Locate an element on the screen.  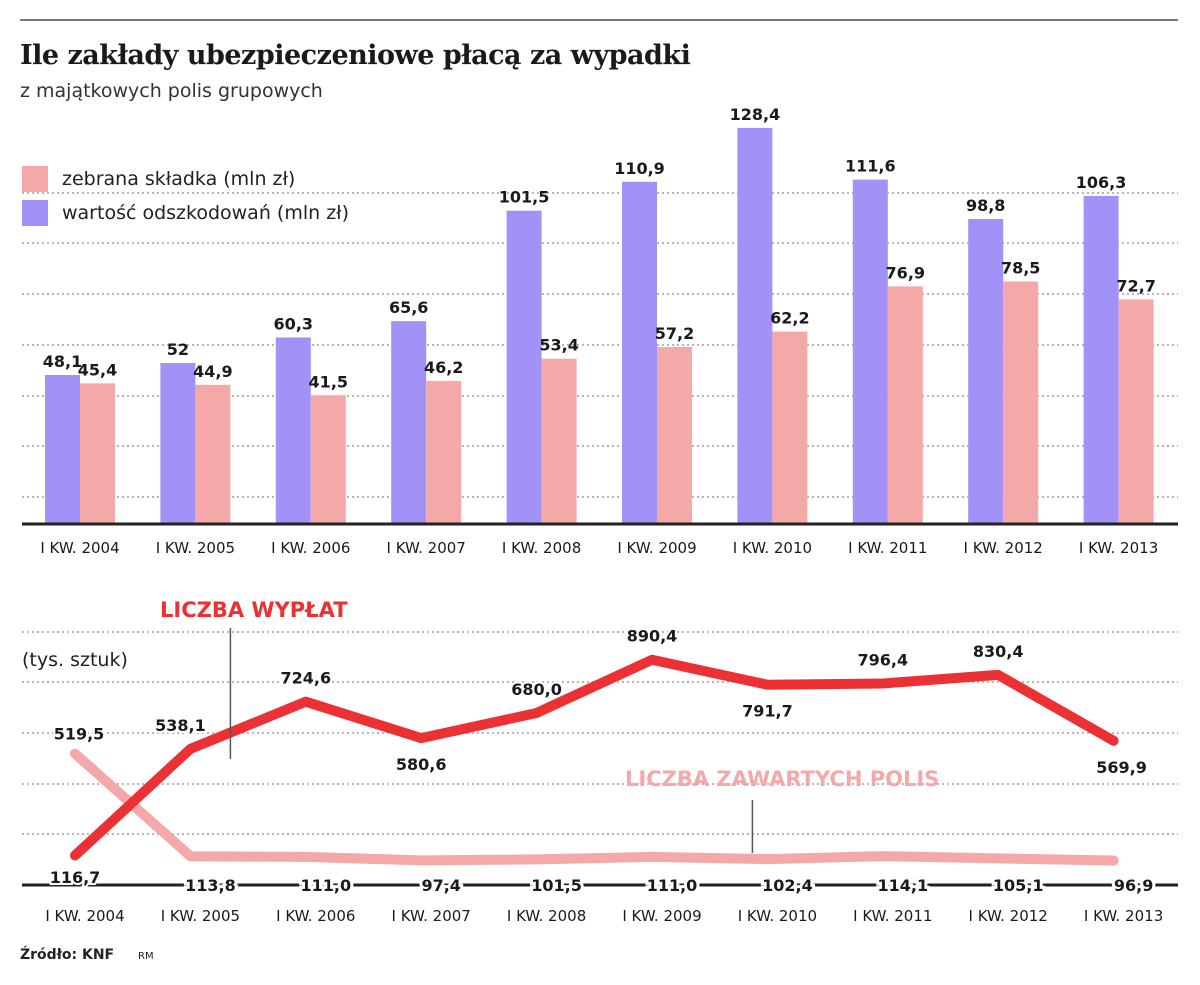
legend-label-premium: zebrana składka (mln zł) is located at coordinates (179, 179).